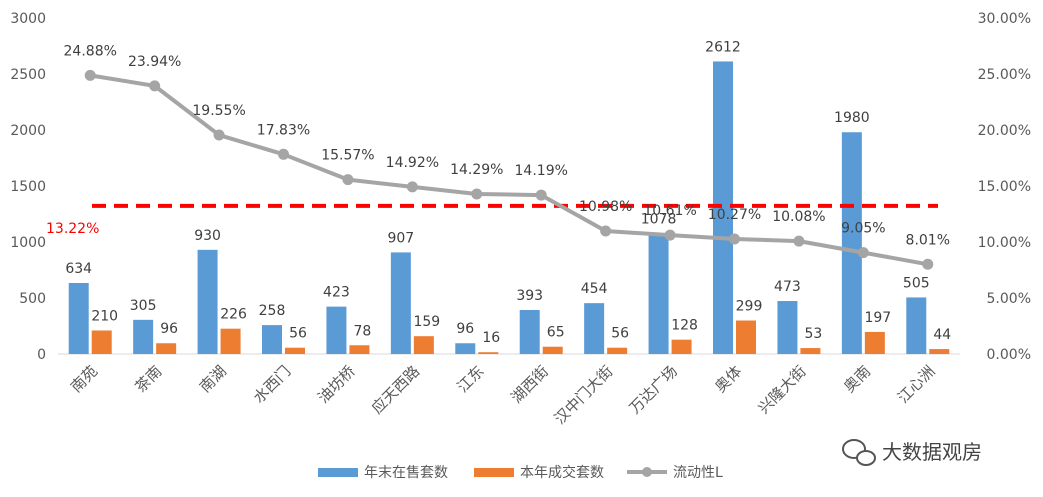 The width and height of the screenshot is (1043, 497). I want to click on legend-swatch-for-sale, so click(338, 472).